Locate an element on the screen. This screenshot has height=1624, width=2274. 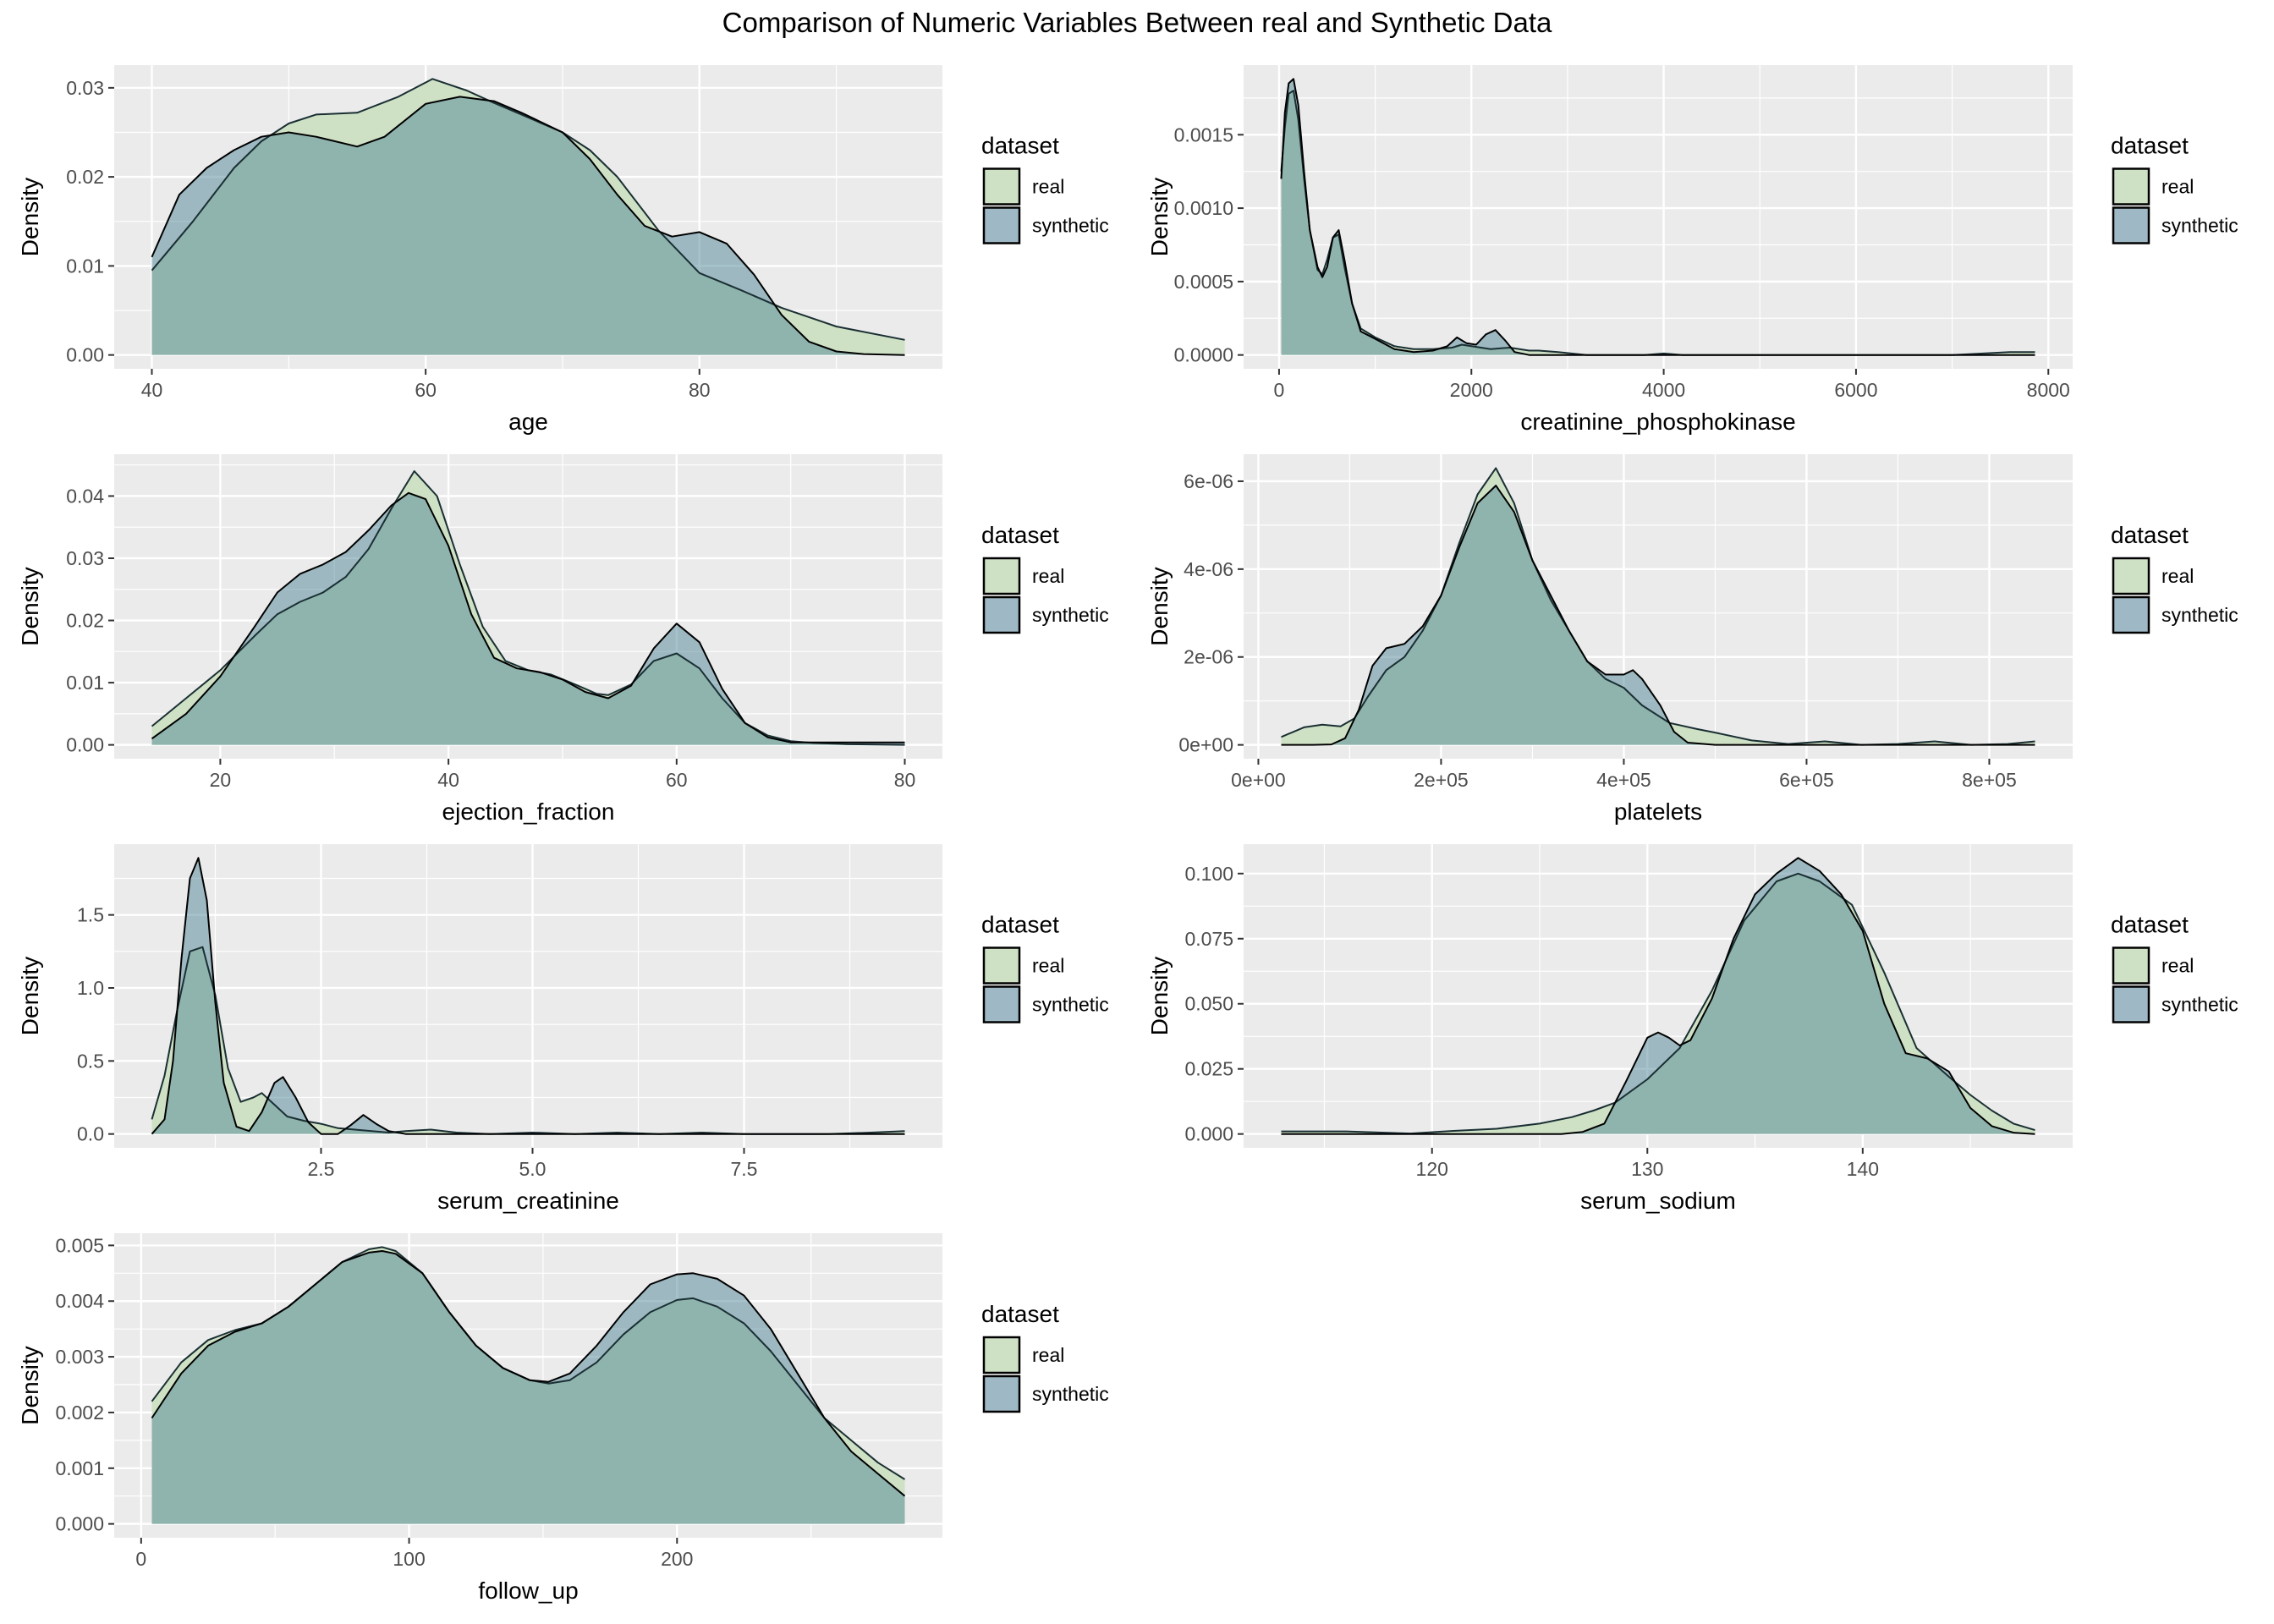
y-tick-label: 0.001 is located at coordinates (79, 1468).